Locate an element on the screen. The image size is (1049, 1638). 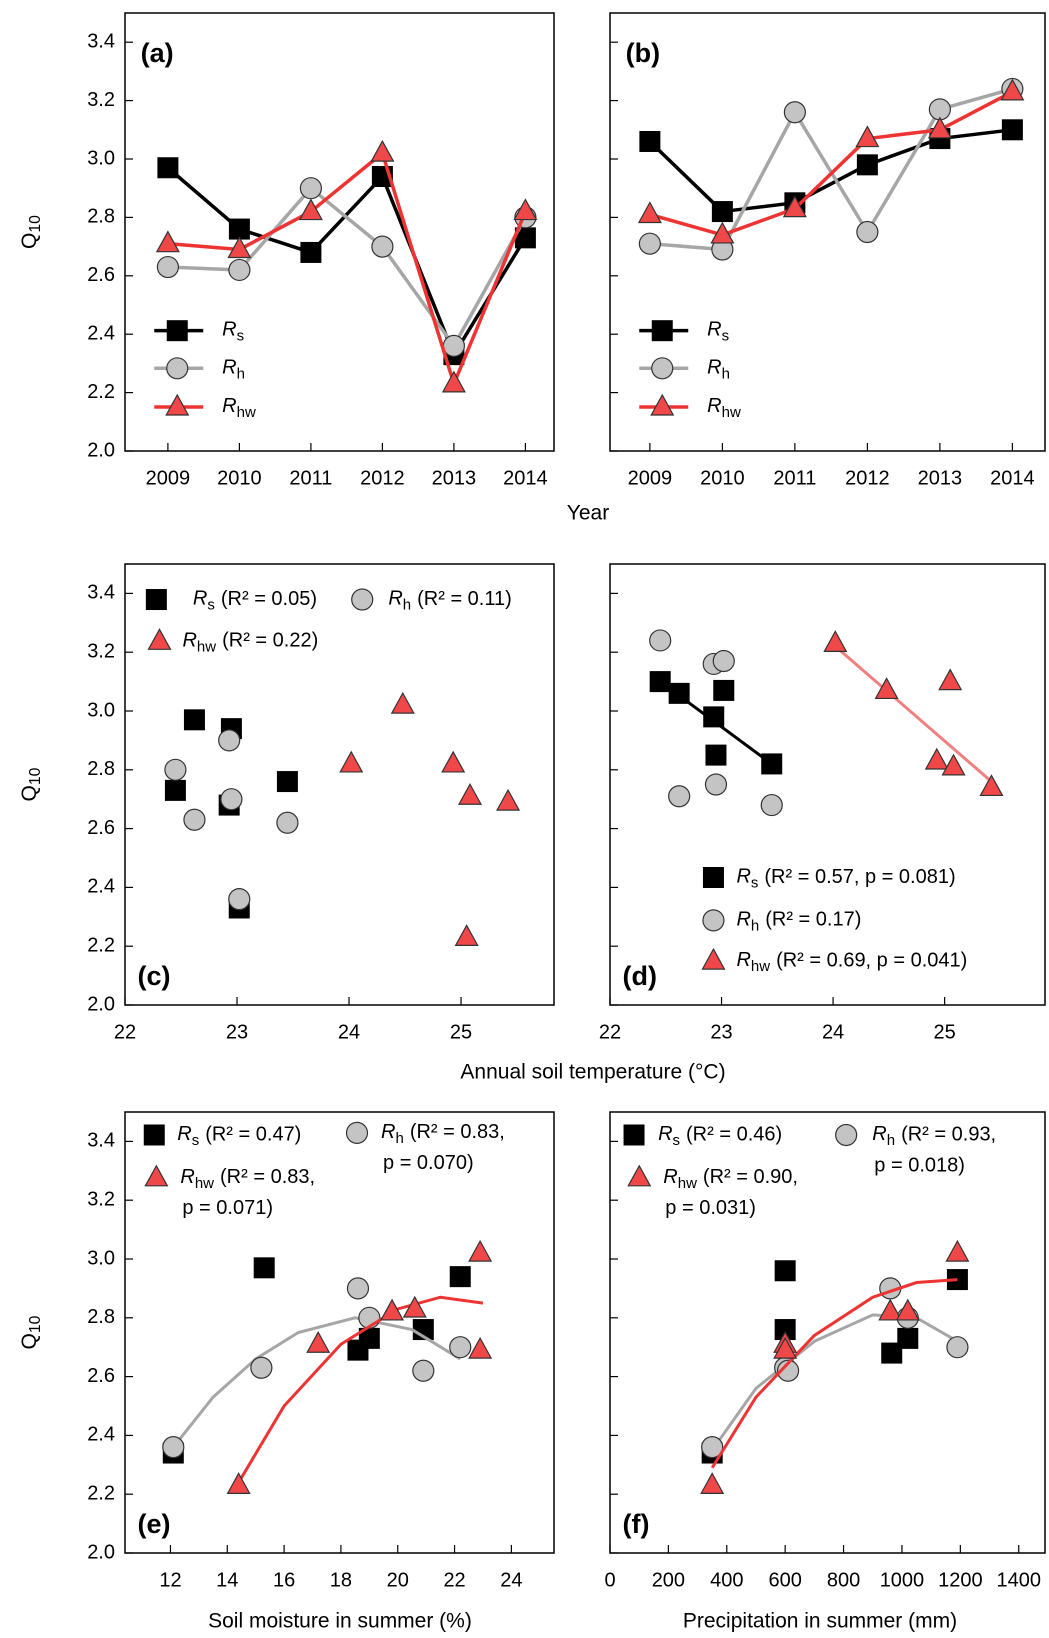
x-tick-label: 18 is located at coordinates (341, 1580).